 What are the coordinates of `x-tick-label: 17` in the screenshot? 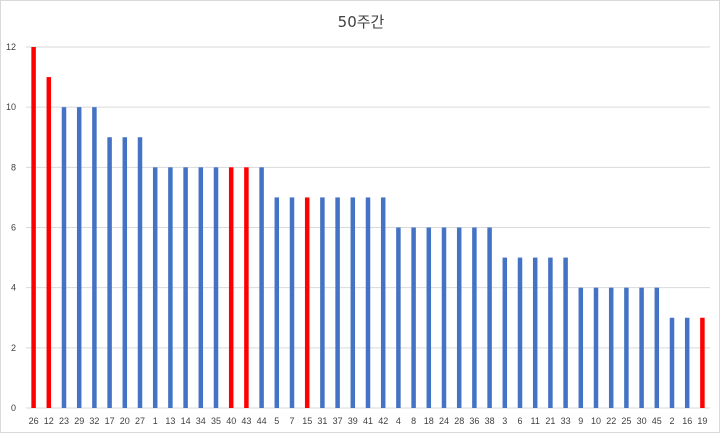 It's located at (110, 421).